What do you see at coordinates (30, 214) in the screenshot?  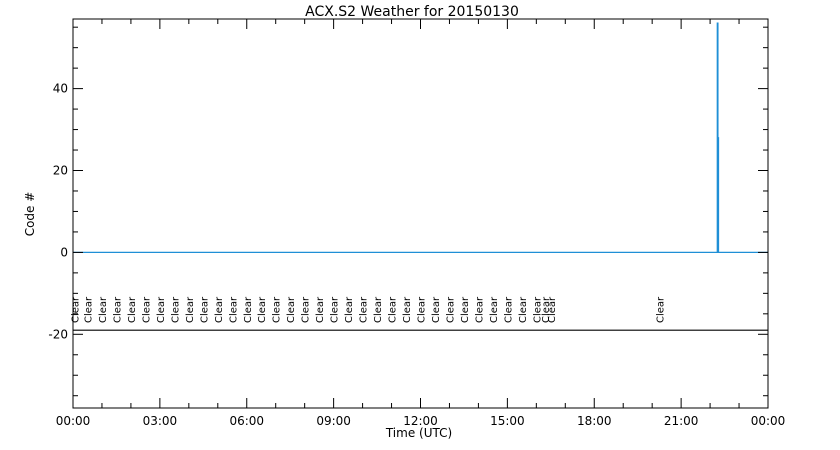 I see `y-axis-title: Code #` at bounding box center [30, 214].